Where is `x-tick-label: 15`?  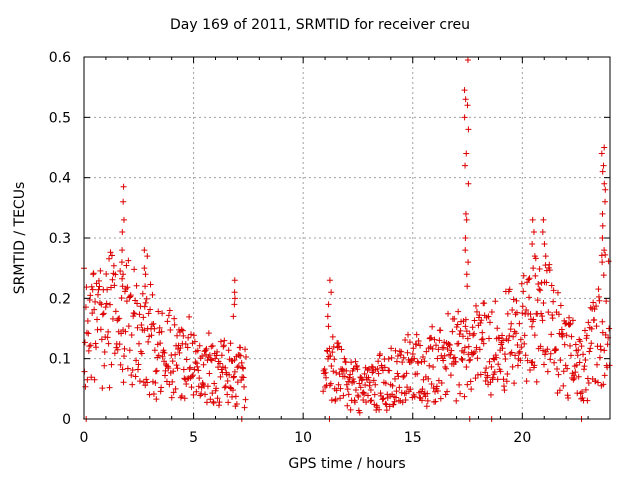 x-tick-label: 15 is located at coordinates (413, 438).